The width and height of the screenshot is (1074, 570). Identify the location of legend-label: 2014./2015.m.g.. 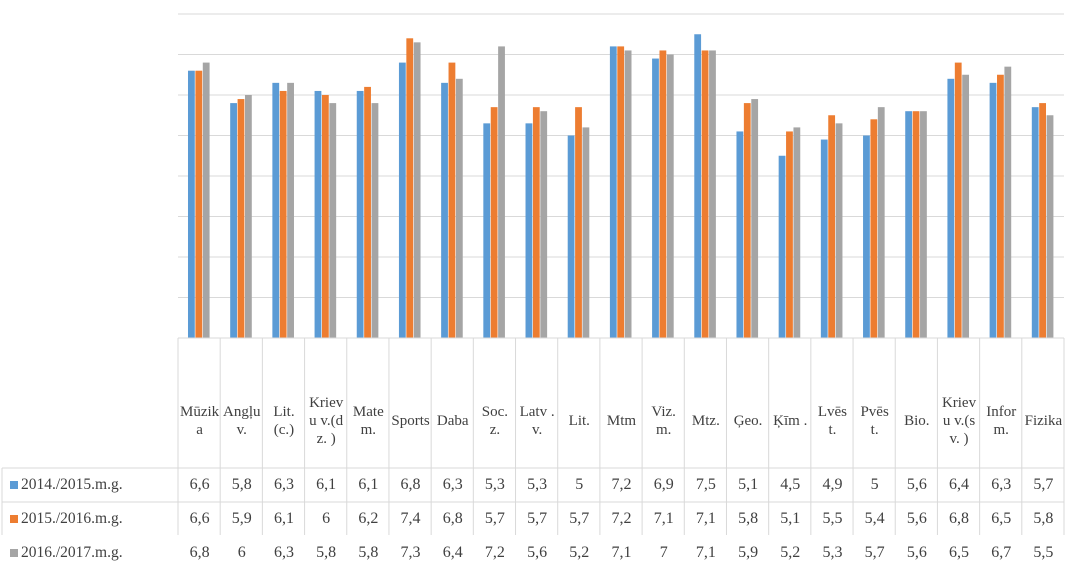
(72, 484).